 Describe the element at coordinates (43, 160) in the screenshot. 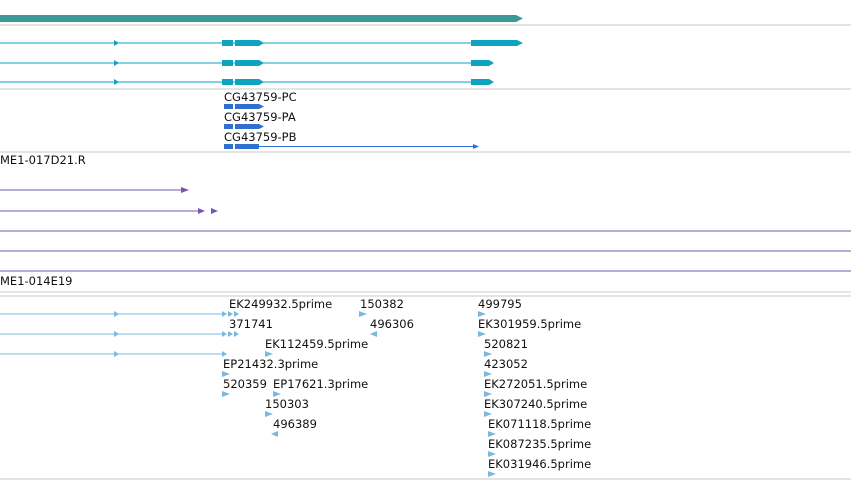

I see `clone-label-top: ME1-017D21.R` at that location.